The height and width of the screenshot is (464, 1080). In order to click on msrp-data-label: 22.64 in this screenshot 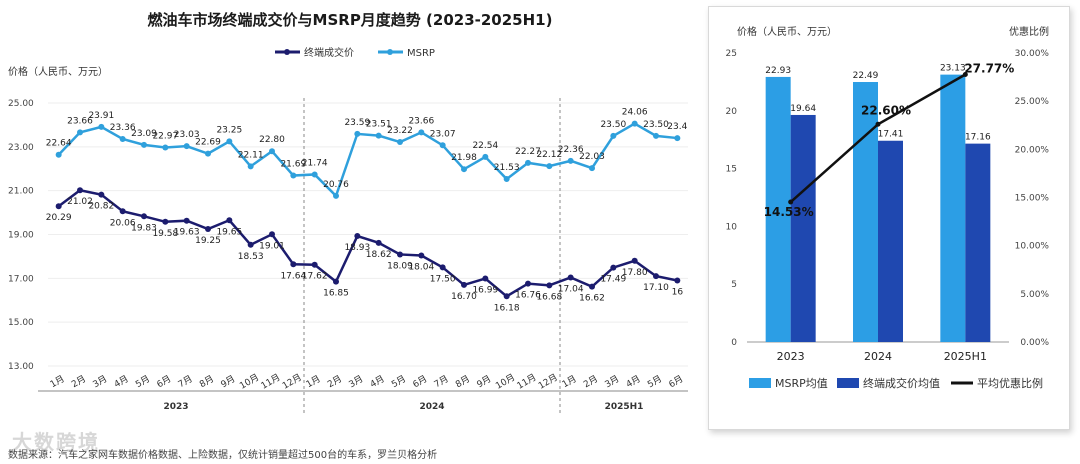, I will do `click(59, 144)`.